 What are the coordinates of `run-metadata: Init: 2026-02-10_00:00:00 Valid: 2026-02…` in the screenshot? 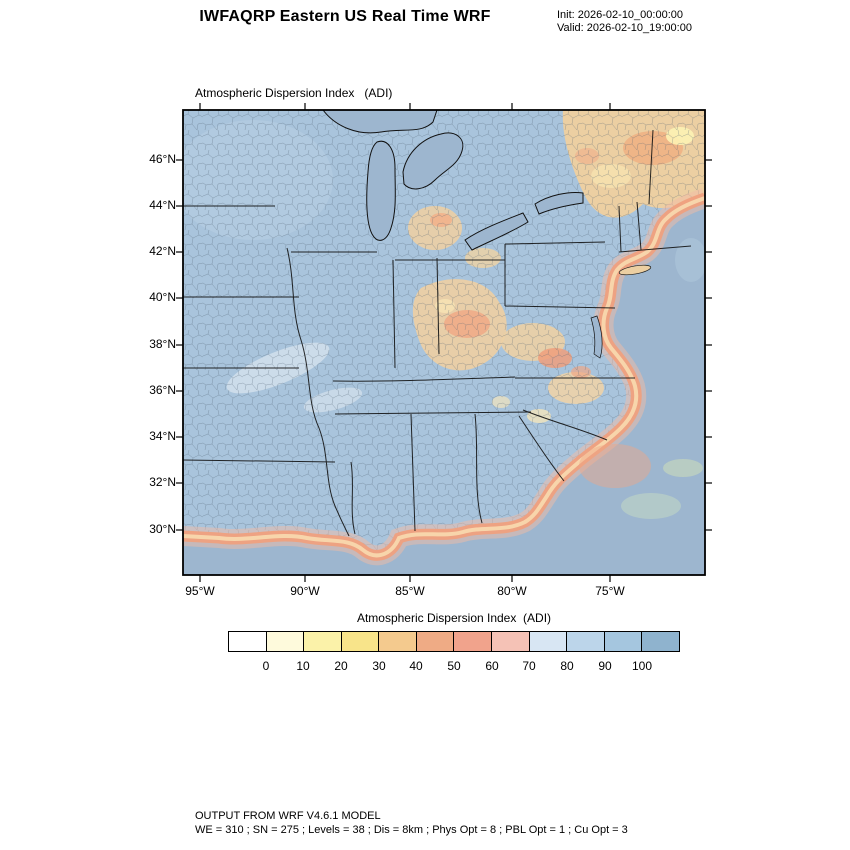 It's located at (624, 22).